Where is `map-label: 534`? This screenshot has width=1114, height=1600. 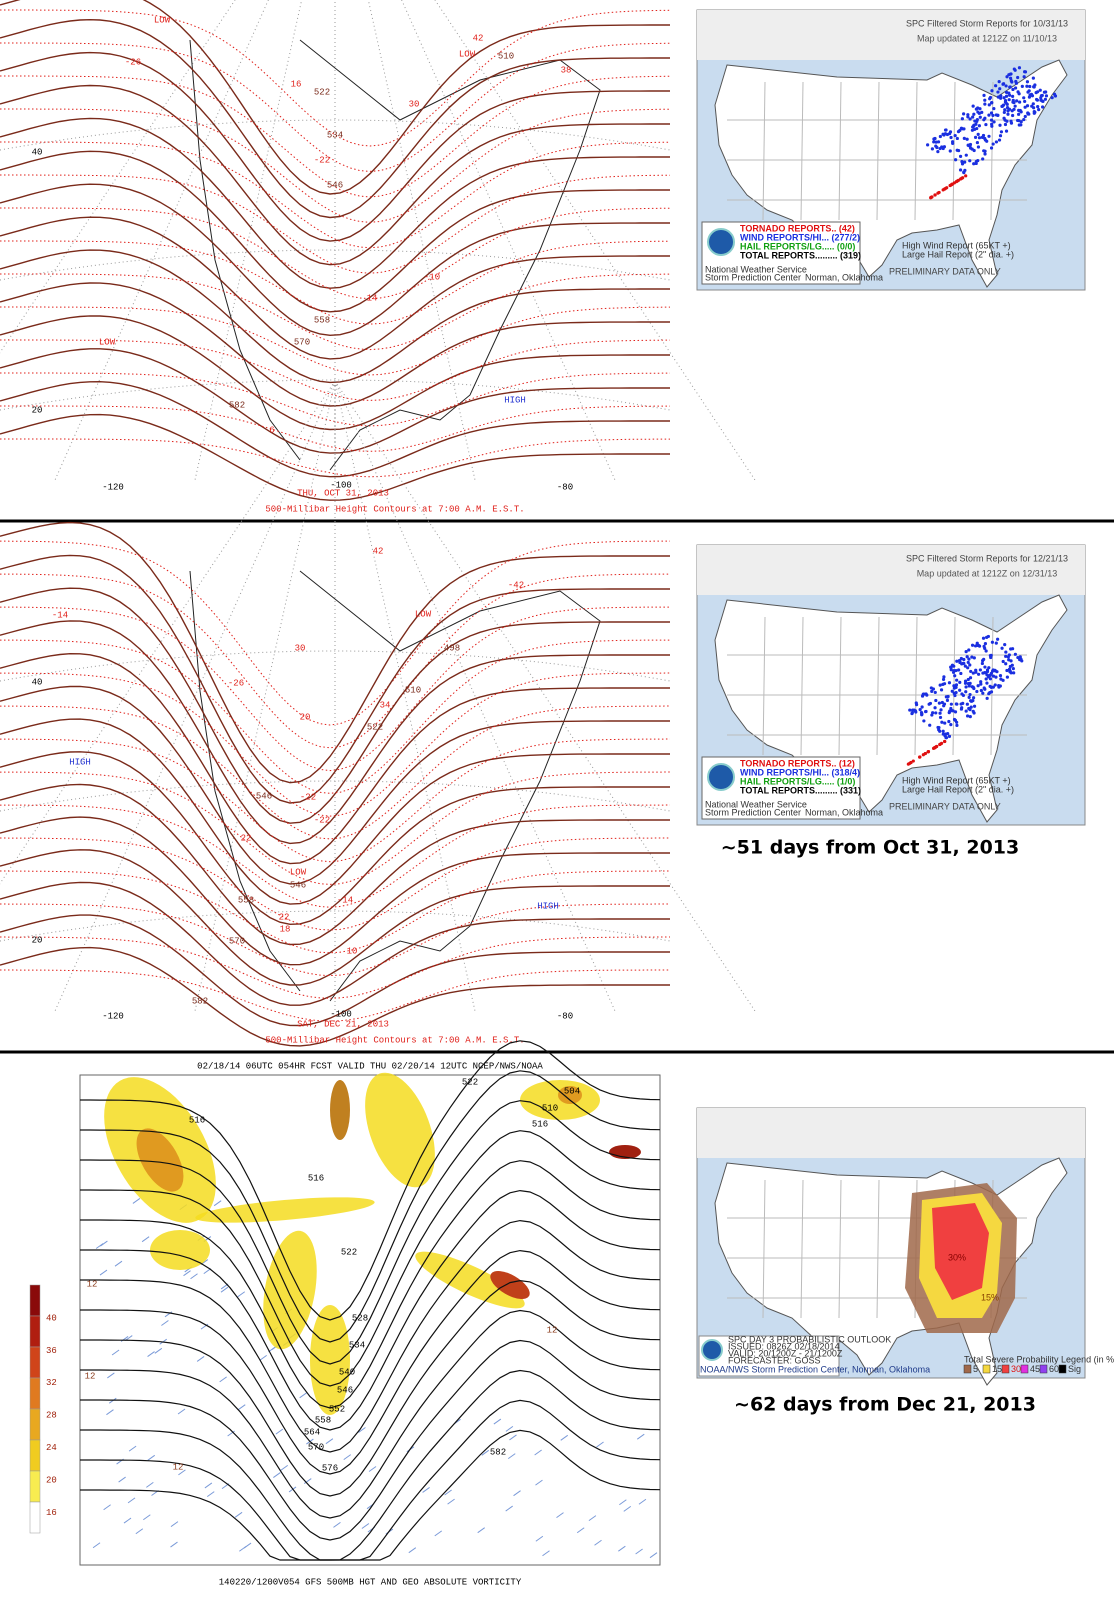 map-label: 534 is located at coordinates (335, 135).